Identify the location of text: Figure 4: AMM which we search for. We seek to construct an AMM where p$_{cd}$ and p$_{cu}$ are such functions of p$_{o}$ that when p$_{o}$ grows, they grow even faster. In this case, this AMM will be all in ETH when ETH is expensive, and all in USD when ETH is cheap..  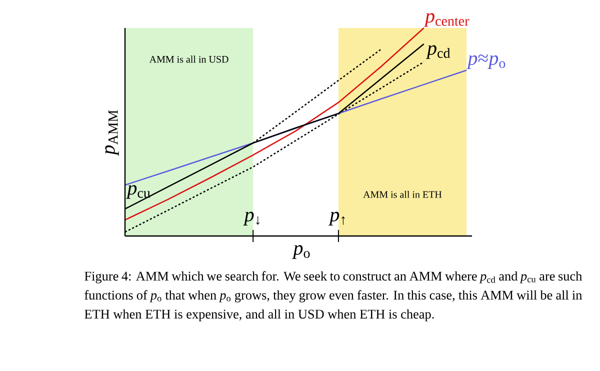
(333, 296).